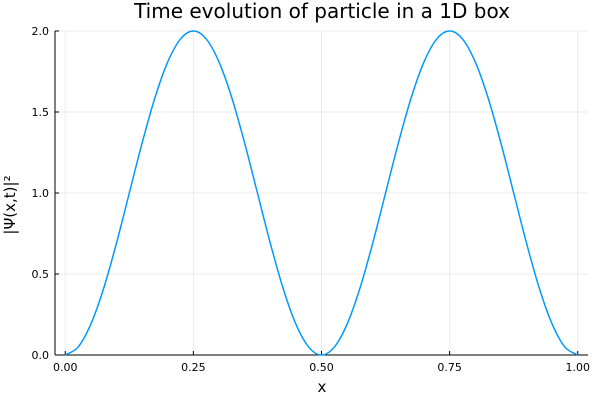  Describe the element at coordinates (41, 355) in the screenshot. I see `y-tick-label: 0.0` at that location.